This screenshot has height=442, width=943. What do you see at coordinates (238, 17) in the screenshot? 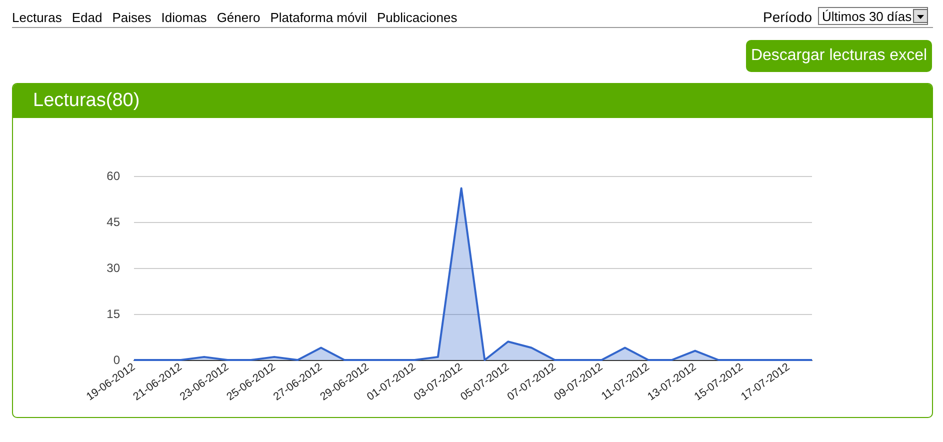
I see `text: Género` at bounding box center [238, 17].